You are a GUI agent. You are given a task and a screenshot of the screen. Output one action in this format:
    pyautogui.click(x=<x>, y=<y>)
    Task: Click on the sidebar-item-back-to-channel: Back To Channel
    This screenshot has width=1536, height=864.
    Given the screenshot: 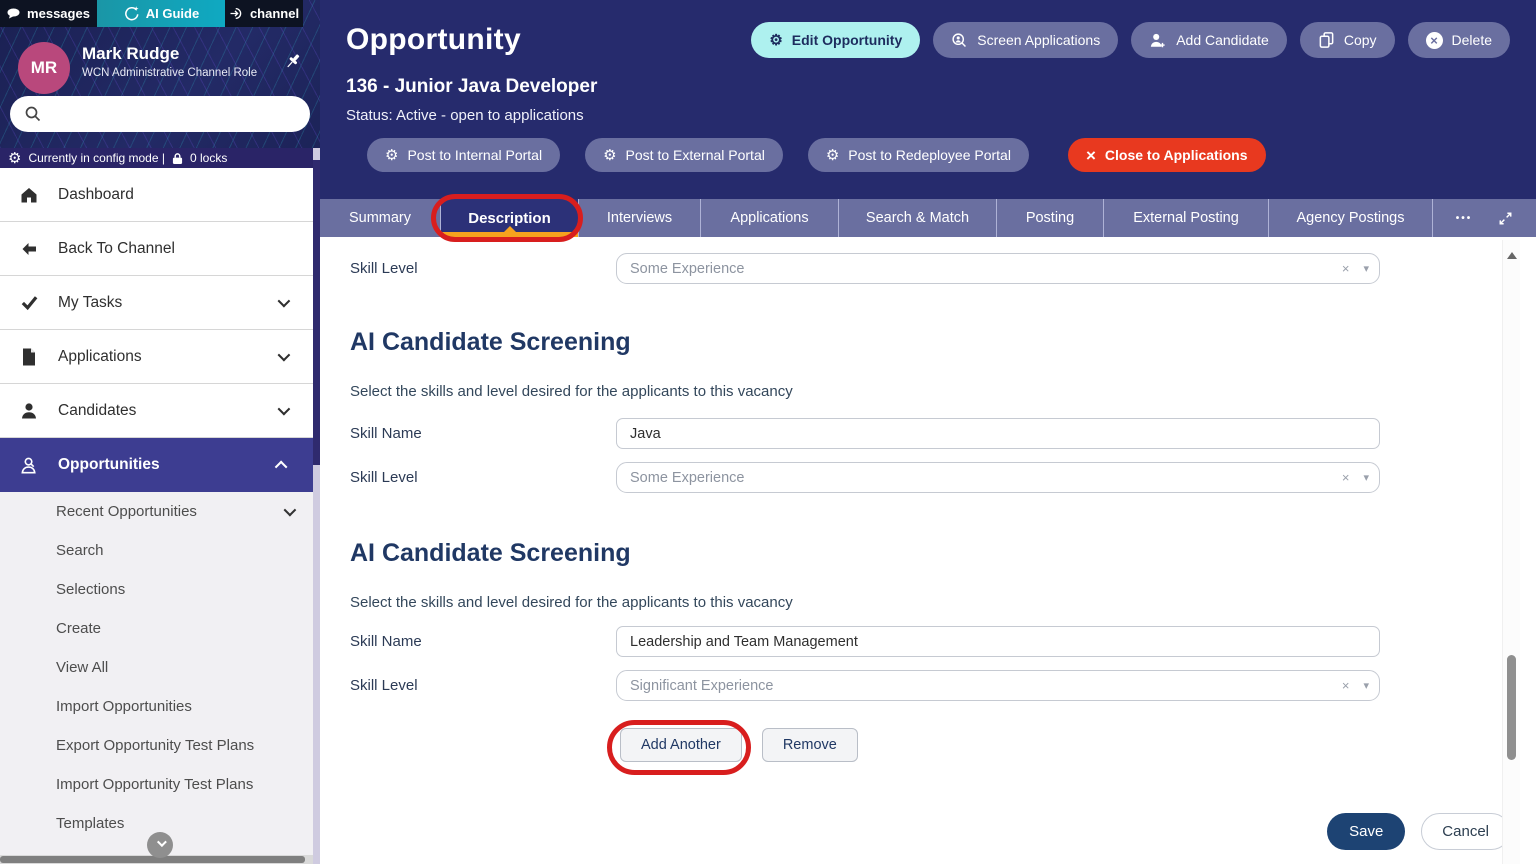 What is the action you would take?
    pyautogui.click(x=156, y=249)
    